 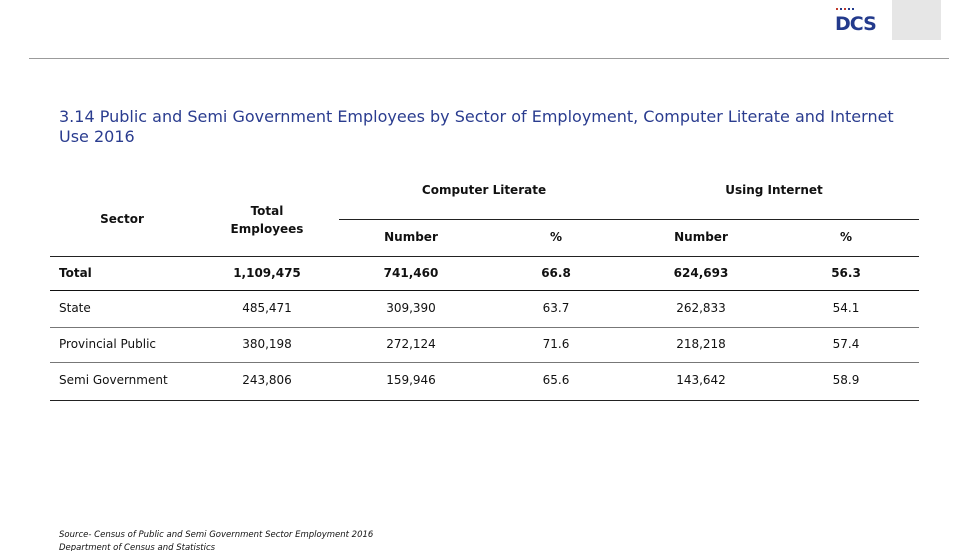 What do you see at coordinates (556, 273) in the screenshot?
I see `row-total-cl-percent: 66.8` at bounding box center [556, 273].